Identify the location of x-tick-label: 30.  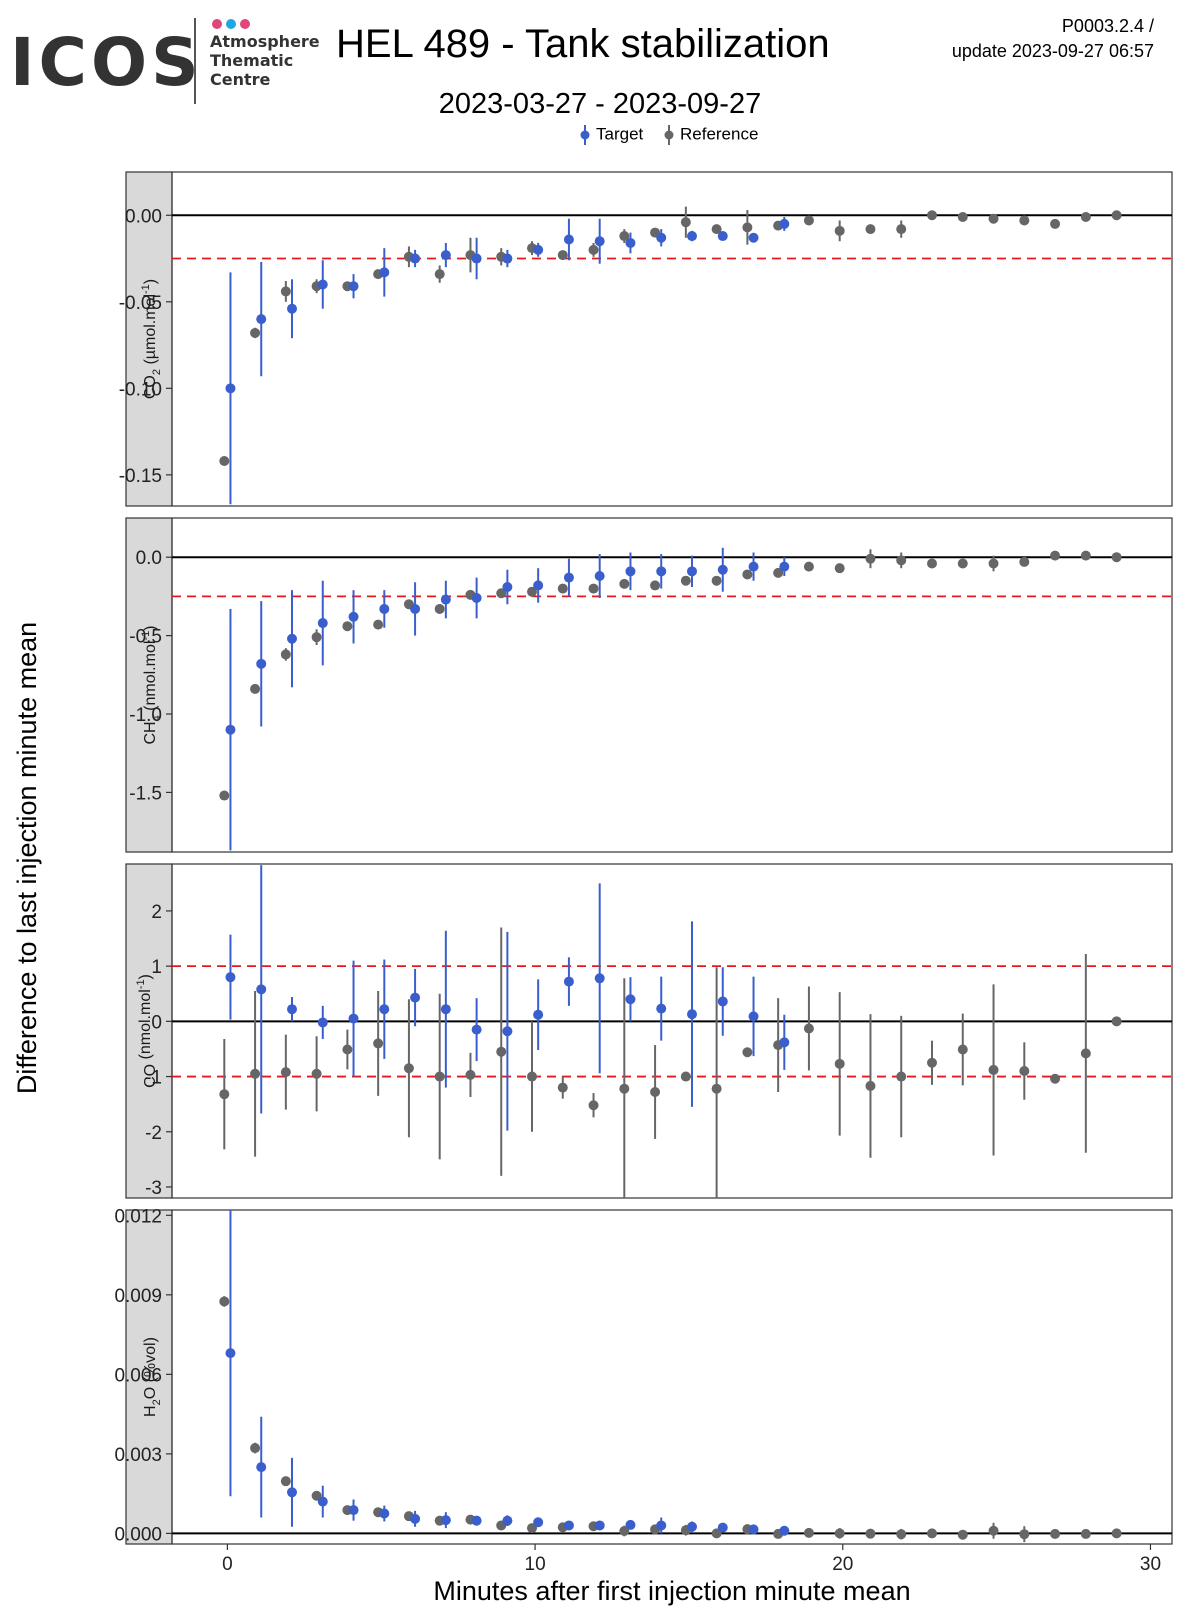
(1150, 1564).